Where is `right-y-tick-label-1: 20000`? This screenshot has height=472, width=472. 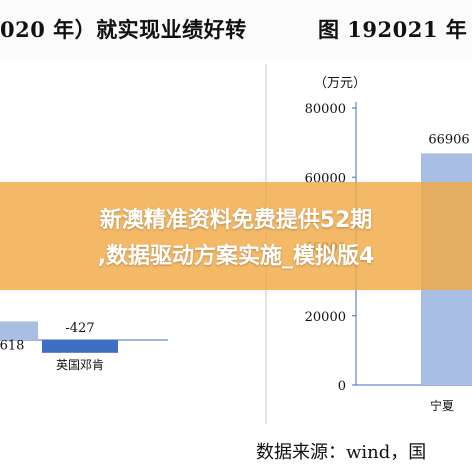
right-y-tick-label-1: 20000 is located at coordinates (325, 317).